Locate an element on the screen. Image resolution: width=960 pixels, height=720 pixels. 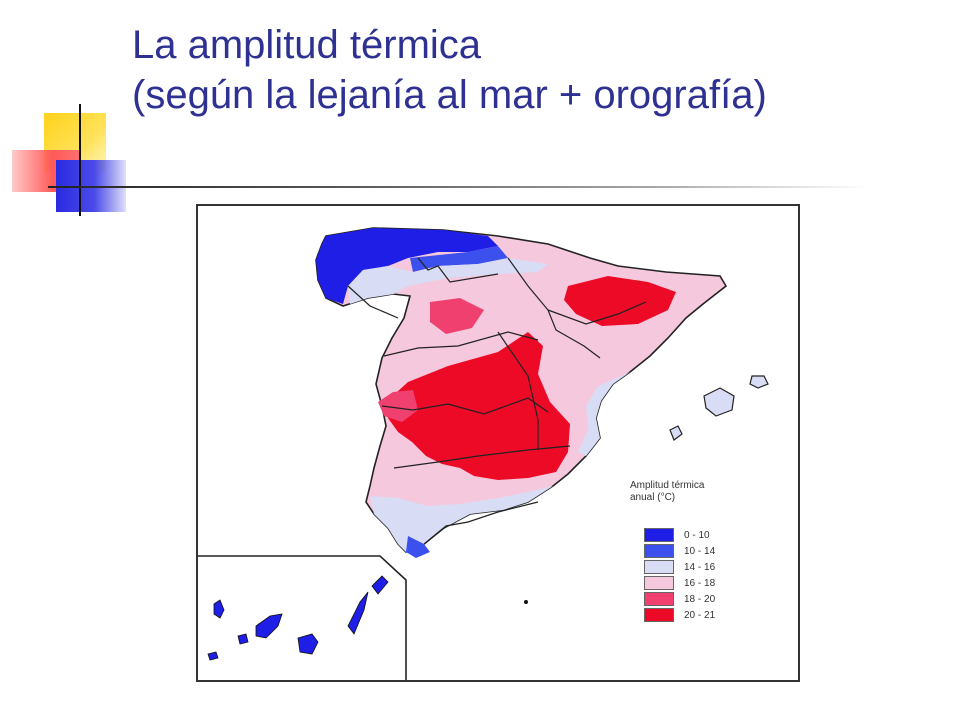
zone-18-20-west is located at coordinates (398, 406).